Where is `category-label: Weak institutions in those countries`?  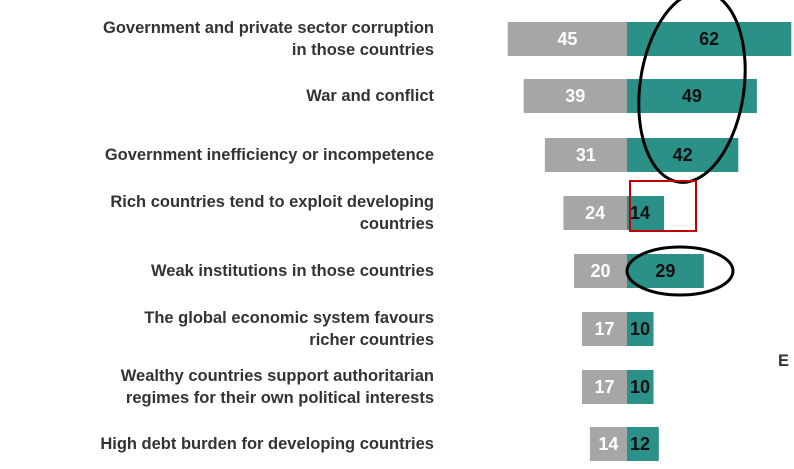
category-label: Weak institutions in those countries is located at coordinates (217, 271).